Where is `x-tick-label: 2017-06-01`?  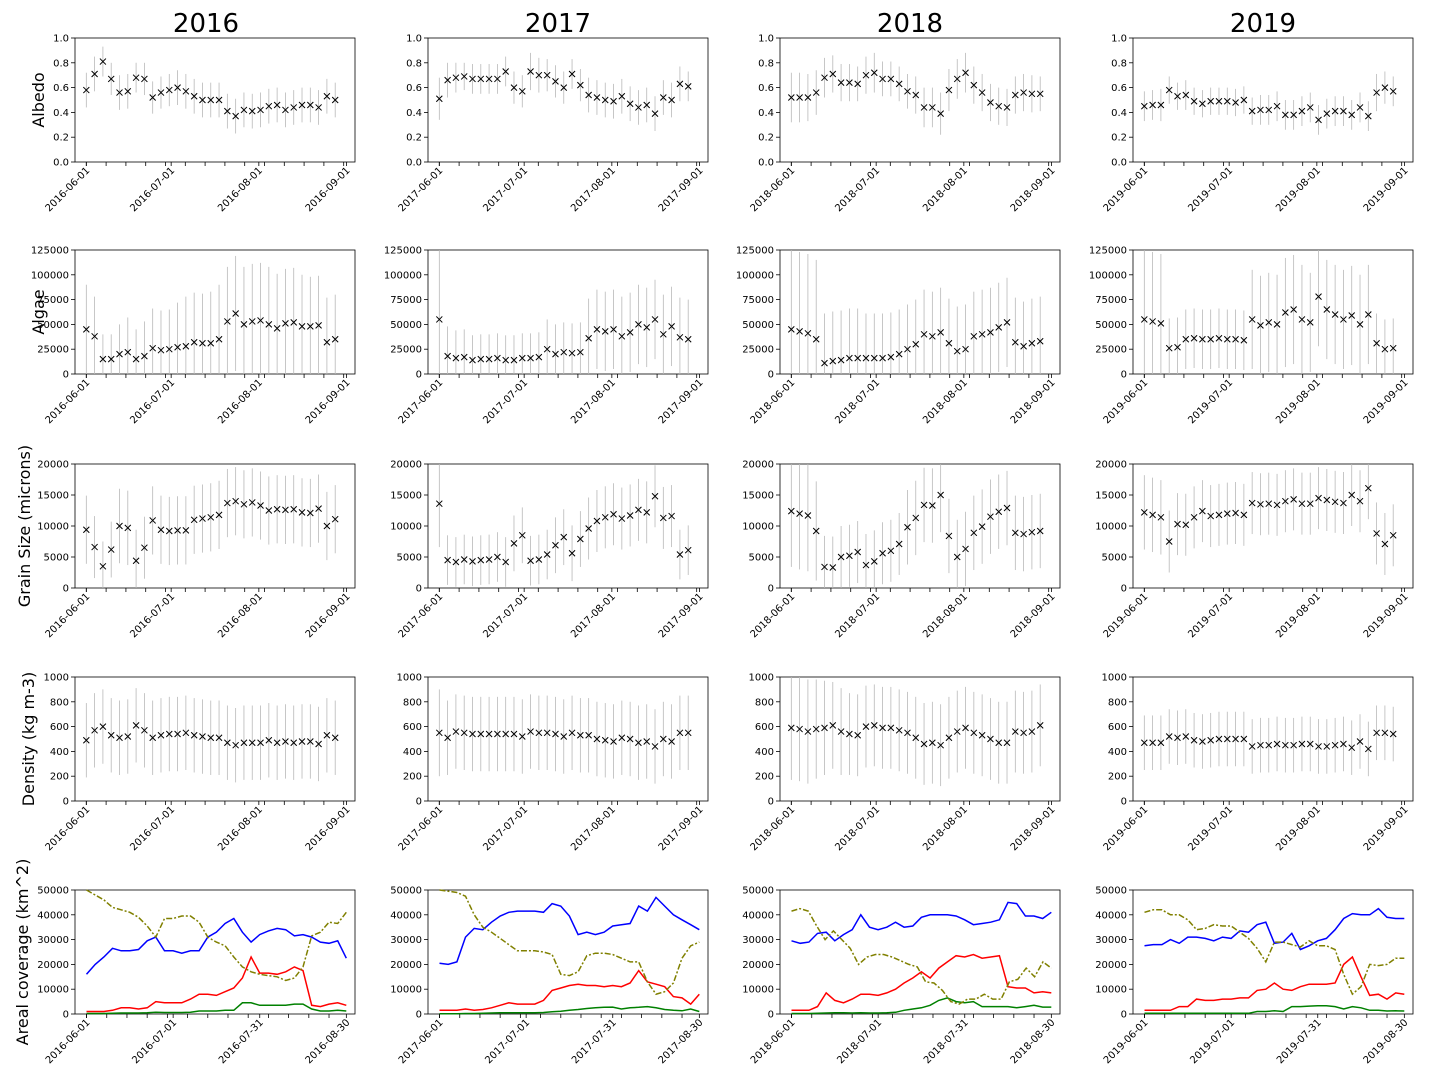 x-tick-label: 2017-06-01 is located at coordinates (421, 828).